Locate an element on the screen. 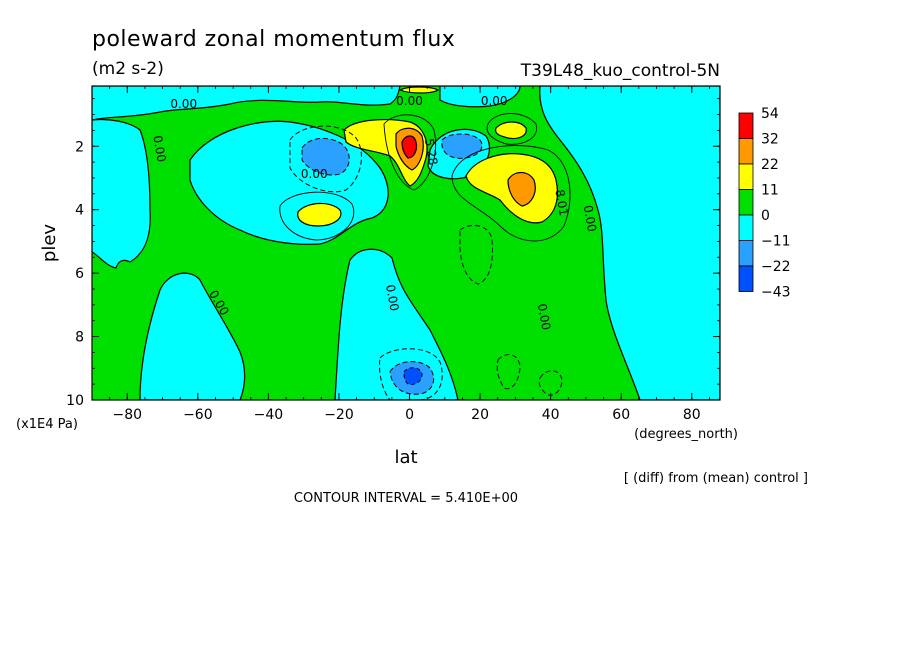 The image size is (904, 654). chart-units: (m2 s-2) is located at coordinates (128, 69).